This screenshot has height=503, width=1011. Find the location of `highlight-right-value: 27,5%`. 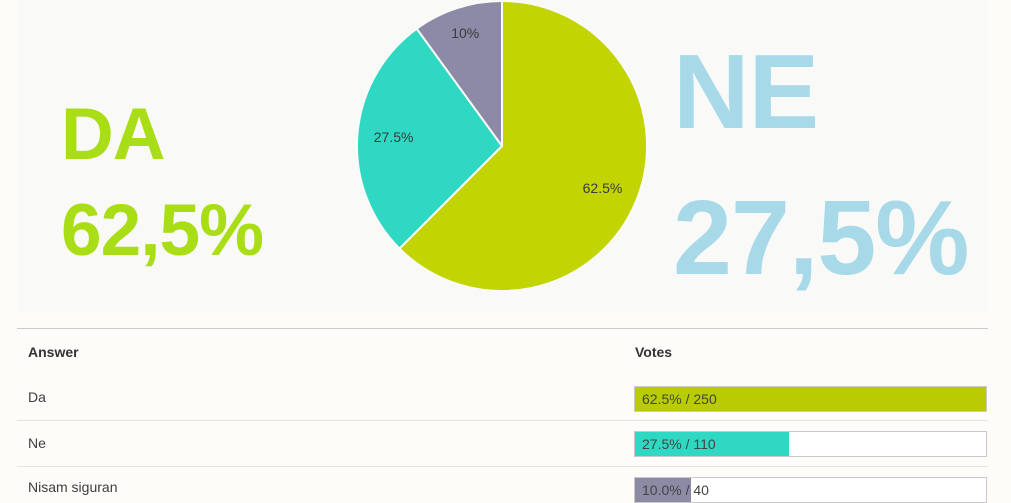

highlight-right-value: 27,5% is located at coordinates (821, 238).